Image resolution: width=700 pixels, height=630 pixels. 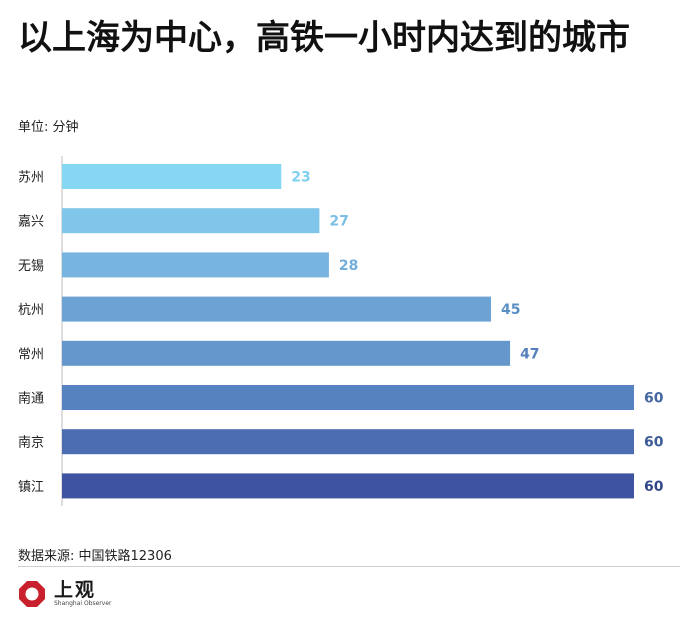 What do you see at coordinates (95, 556) in the screenshot?
I see `data-source: 数据来源: 中国铁路12306` at bounding box center [95, 556].